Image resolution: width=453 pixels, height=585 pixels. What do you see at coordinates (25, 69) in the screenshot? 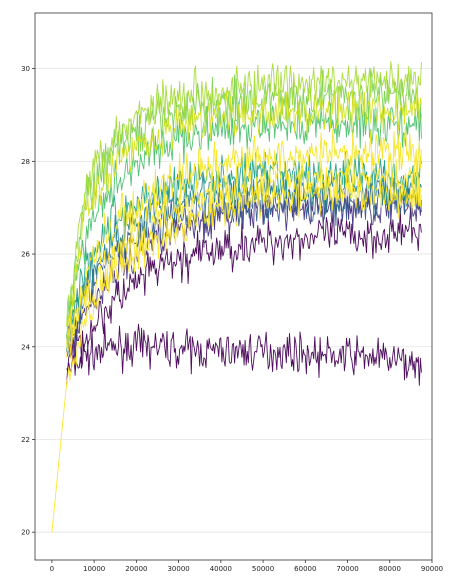
I see `y-tick-label: 30` at bounding box center [25, 69].